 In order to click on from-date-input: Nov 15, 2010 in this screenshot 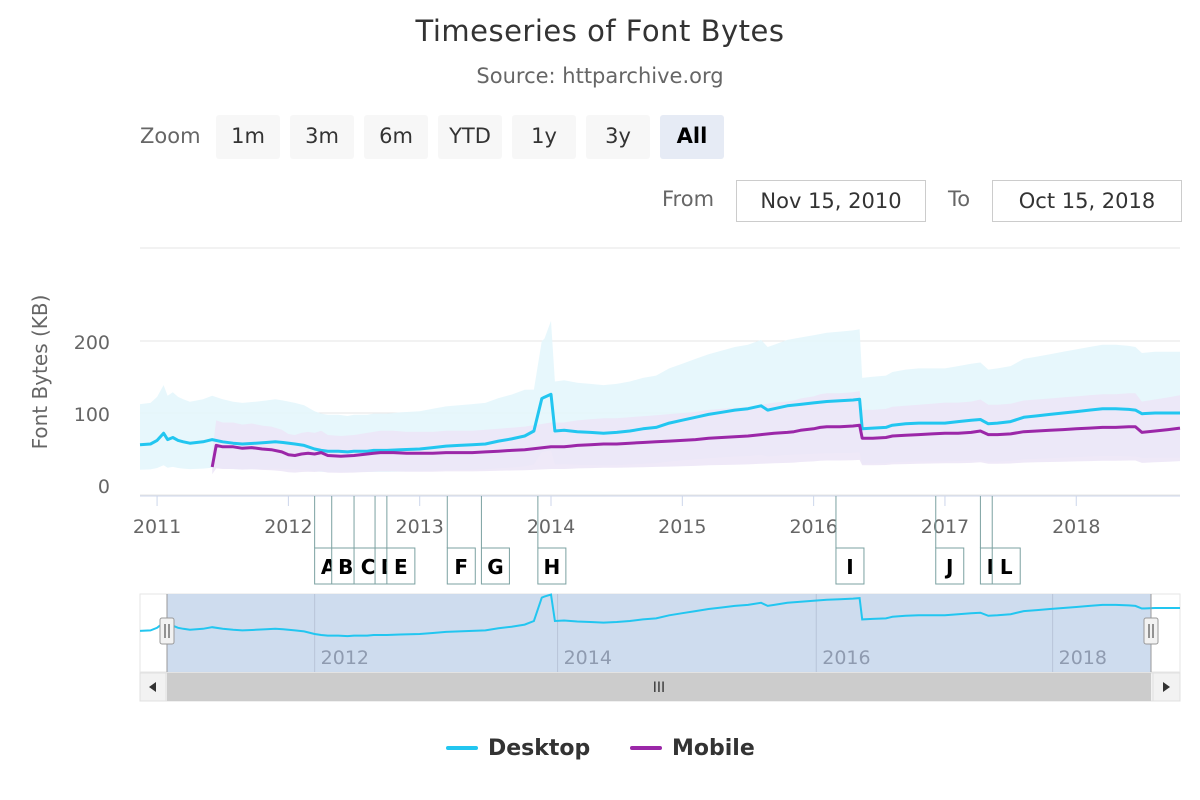, I will do `click(831, 201)`.